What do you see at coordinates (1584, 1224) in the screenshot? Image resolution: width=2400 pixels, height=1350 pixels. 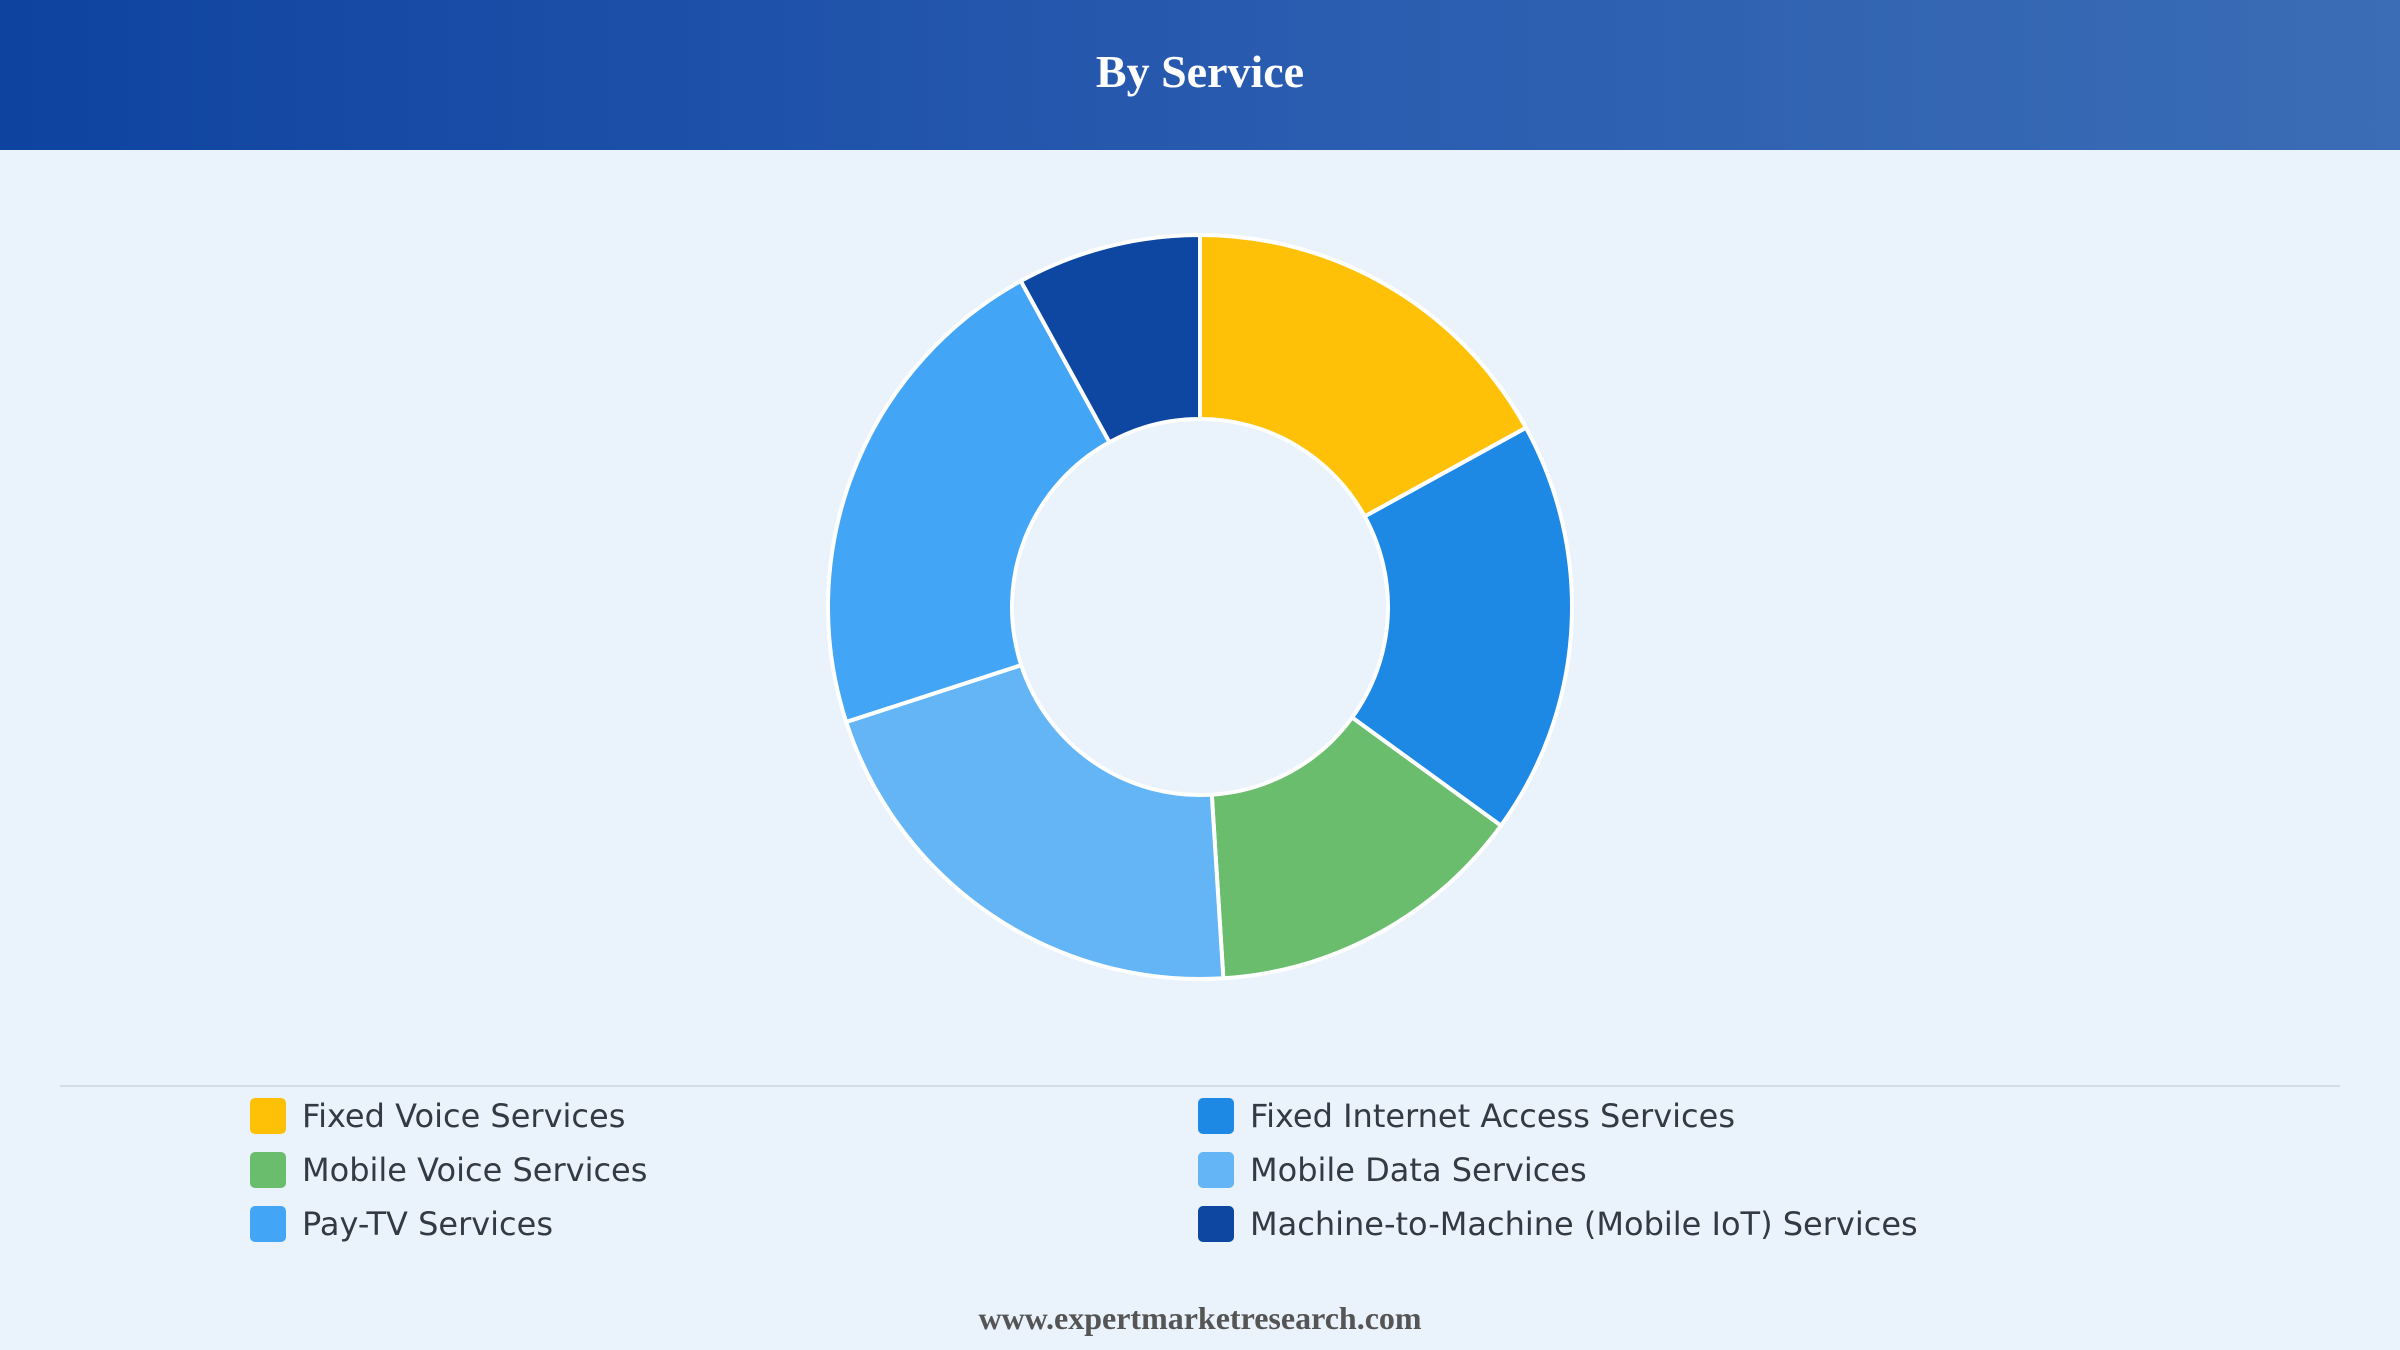 I see `legend-label: Machine-to-Machine (Mobile IoT) Services` at bounding box center [1584, 1224].